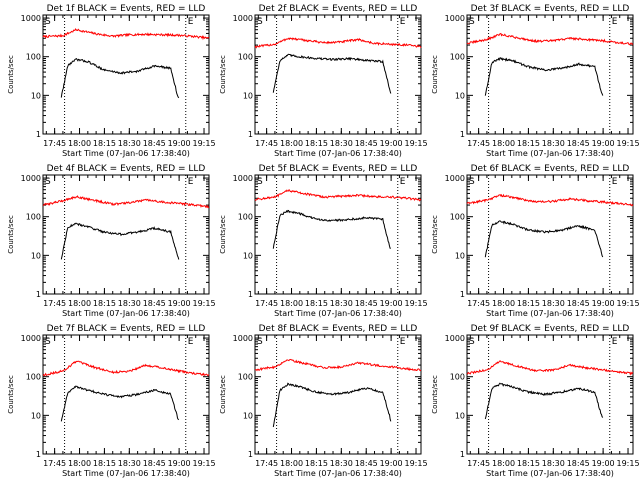 The height and width of the screenshot is (480, 640). I want to click on panel-title: Det 4f BLACK = Events, RED = LLD, so click(126, 169).